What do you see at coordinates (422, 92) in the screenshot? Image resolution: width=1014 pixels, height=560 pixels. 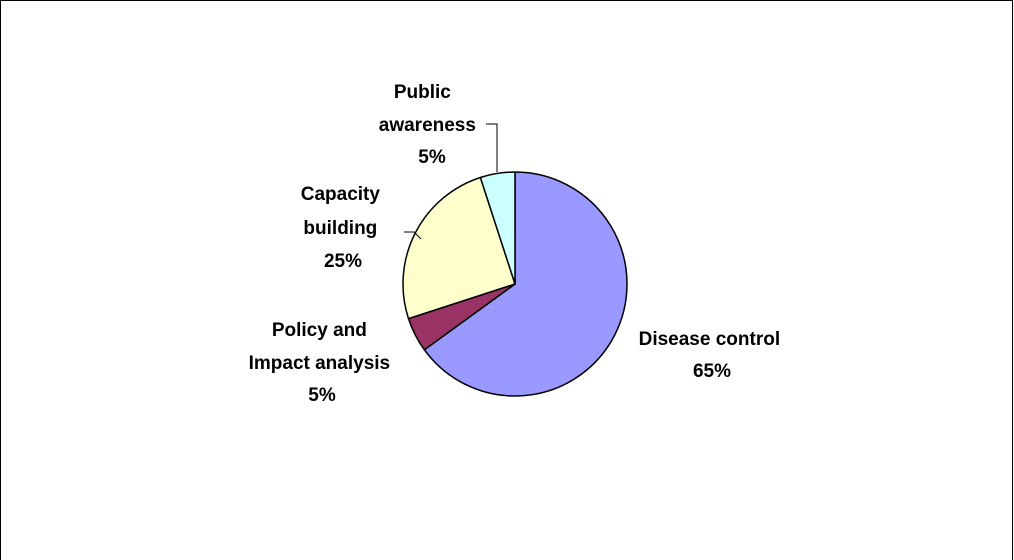 I see `slice-label-line-1: Public` at bounding box center [422, 92].